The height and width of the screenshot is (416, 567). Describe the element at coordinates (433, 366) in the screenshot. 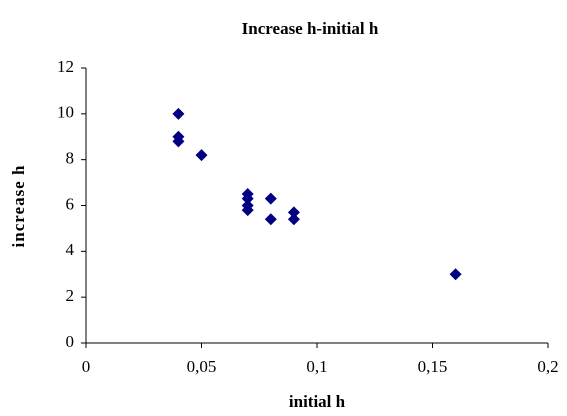

I see `x-tick-label: 0,15` at that location.